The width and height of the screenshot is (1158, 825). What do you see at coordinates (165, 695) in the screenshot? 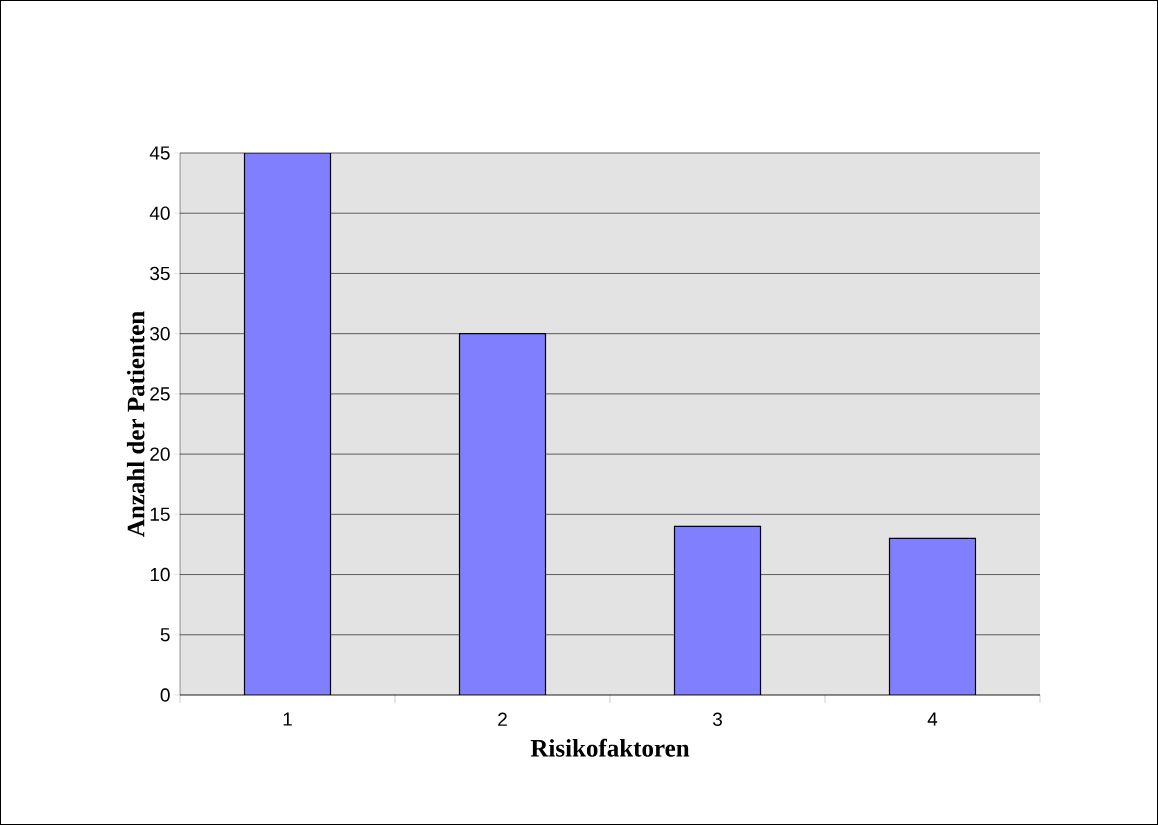
I see `y-tick-label: 0` at bounding box center [165, 695].